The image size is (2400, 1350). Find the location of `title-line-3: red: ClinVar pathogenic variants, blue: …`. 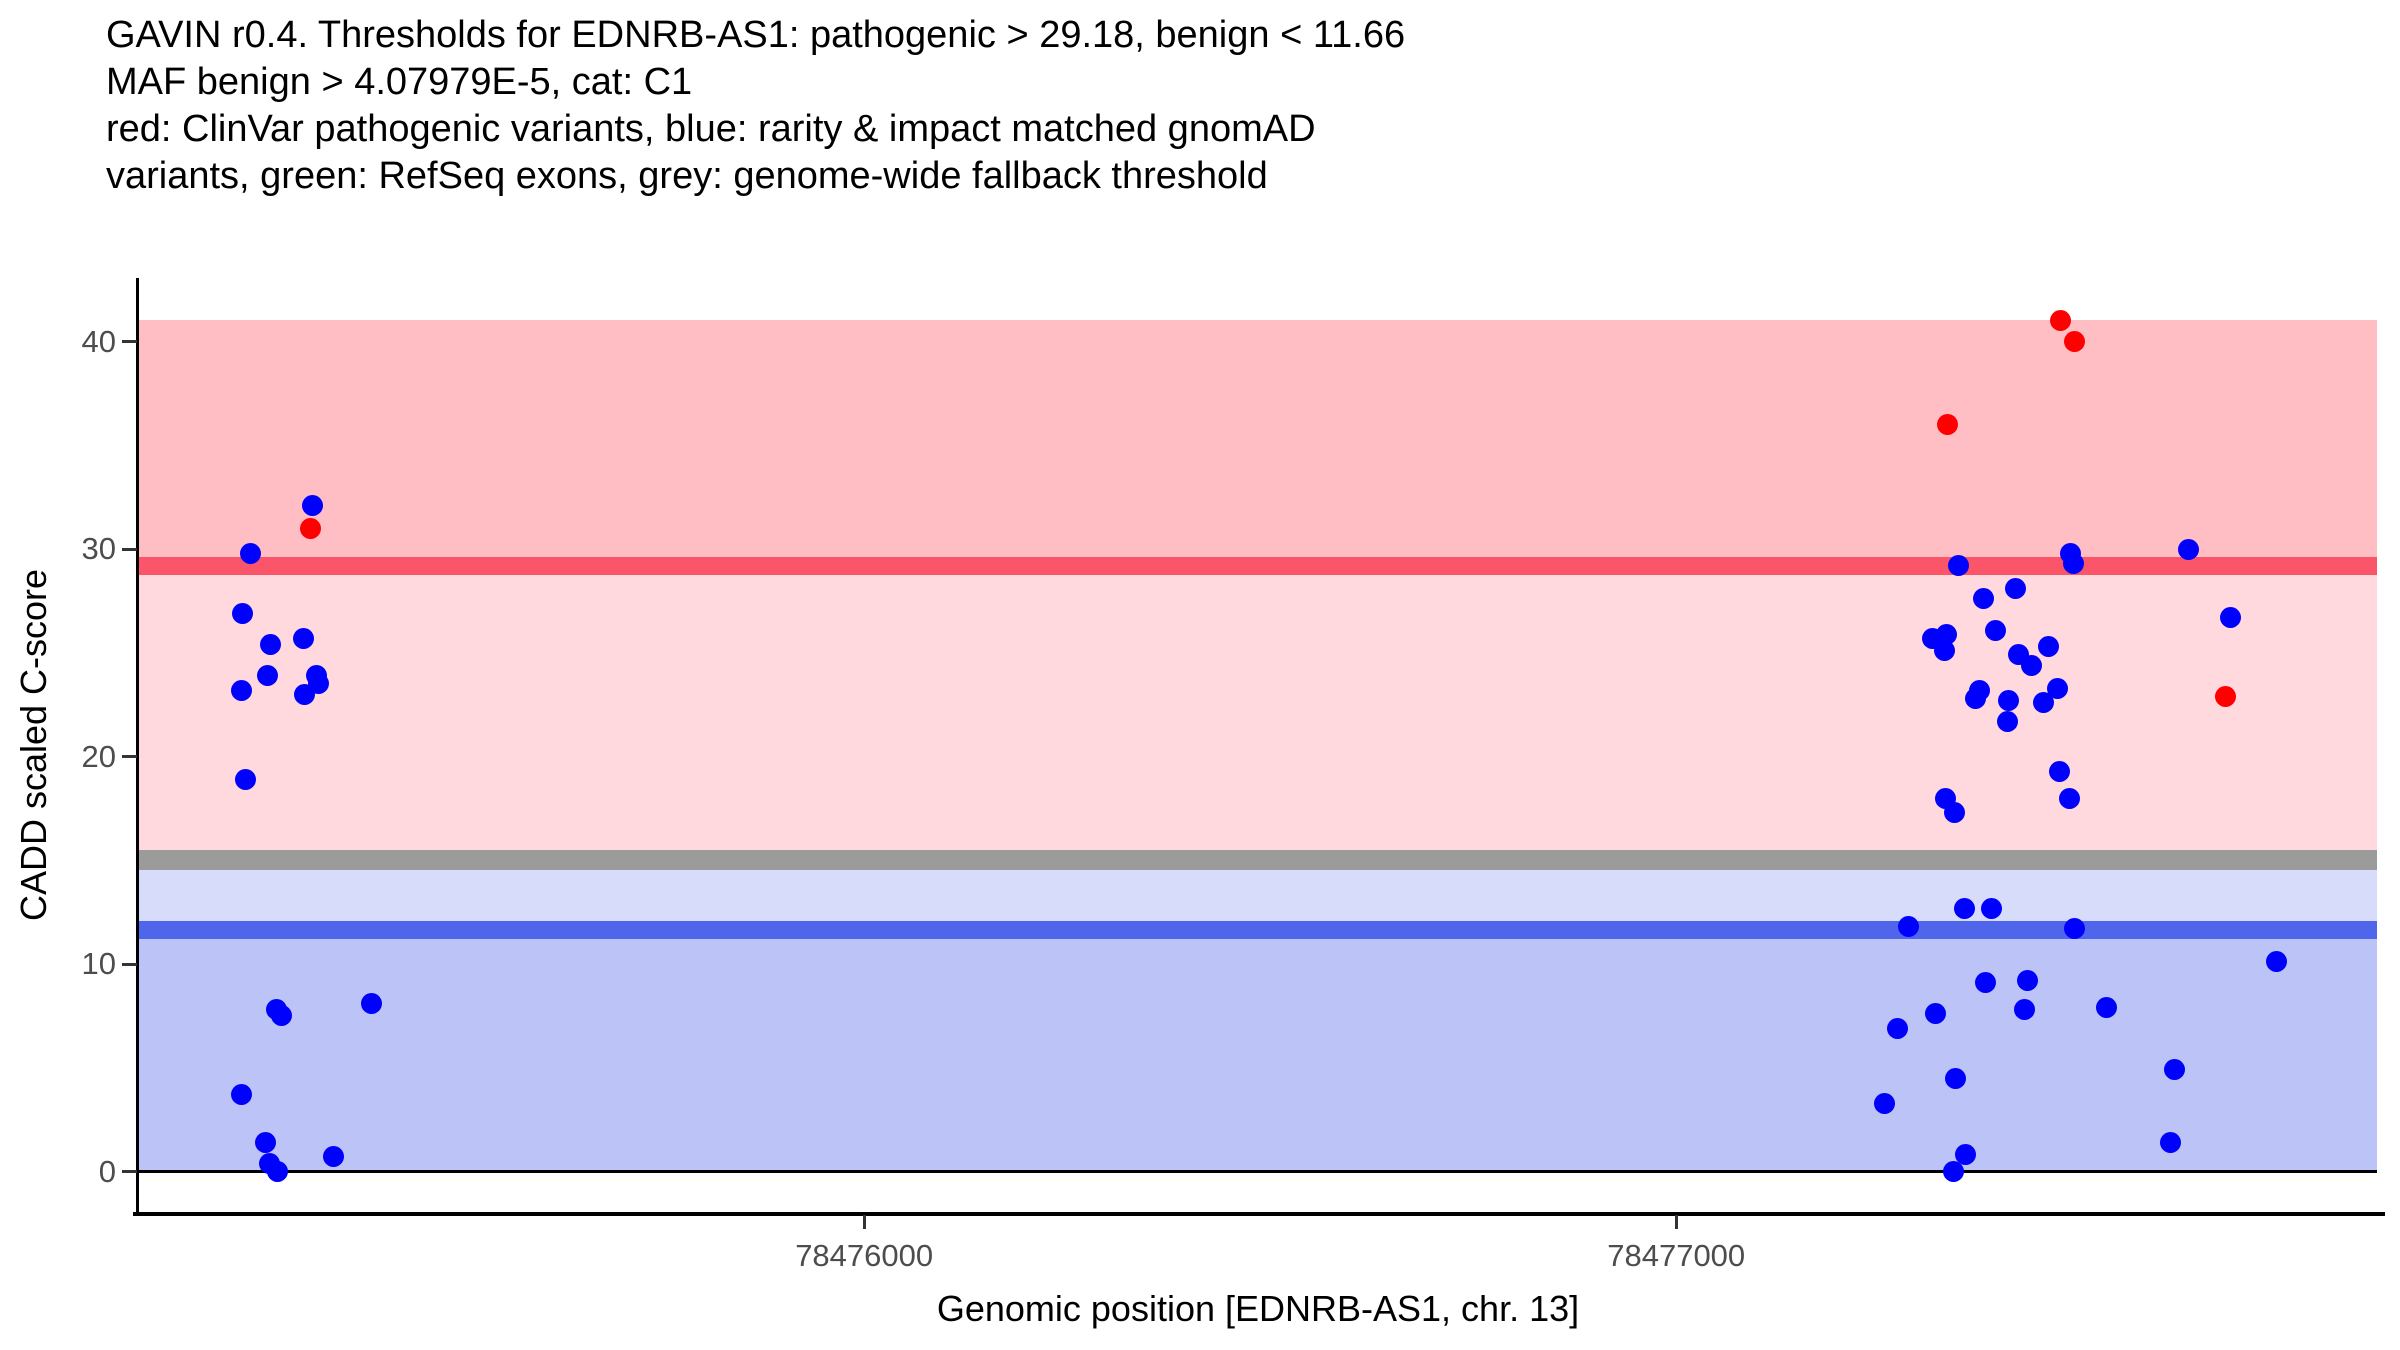

title-line-3: red: ClinVar pathogenic variants, blue: … is located at coordinates (711, 129).